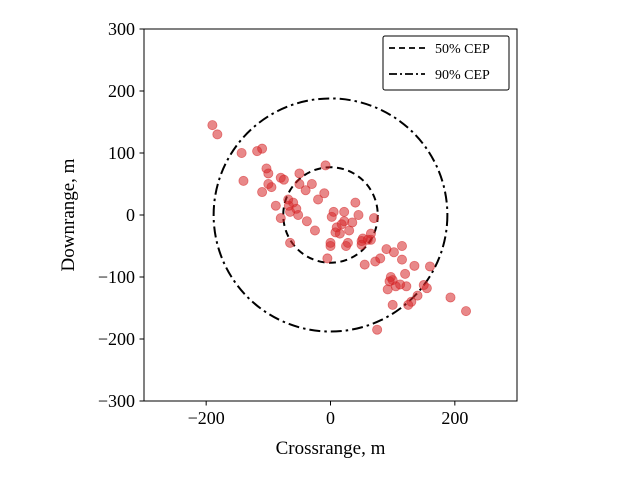 The image size is (640, 480). I want to click on x-tick-label: −200, so click(206, 418).